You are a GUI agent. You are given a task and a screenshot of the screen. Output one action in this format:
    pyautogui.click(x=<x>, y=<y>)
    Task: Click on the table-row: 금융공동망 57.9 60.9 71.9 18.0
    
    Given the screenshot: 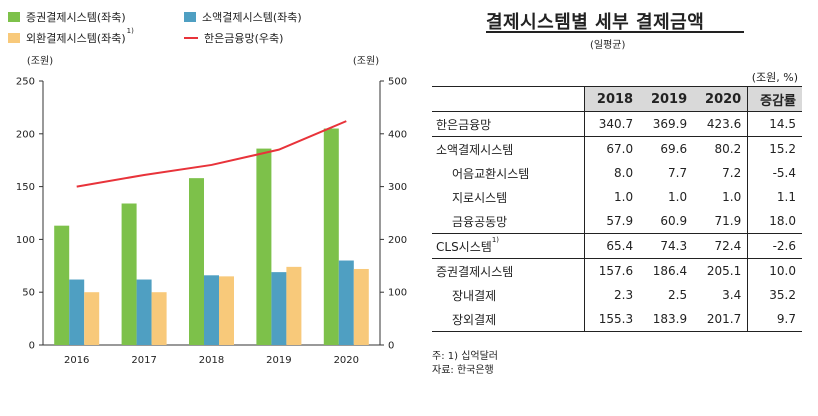 What is the action you would take?
    pyautogui.click(x=617, y=221)
    